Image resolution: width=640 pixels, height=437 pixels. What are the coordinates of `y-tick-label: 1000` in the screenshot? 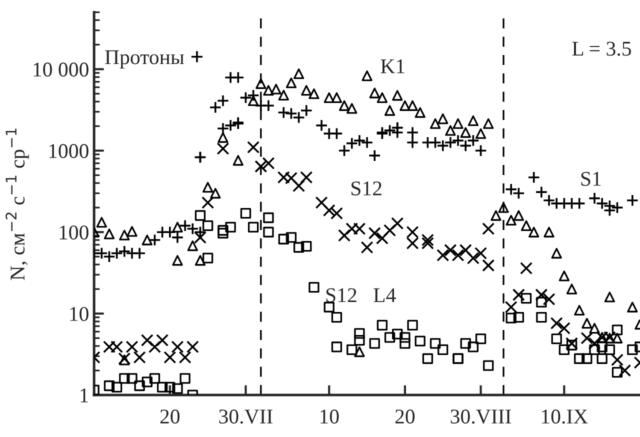 It's located at (68, 151).